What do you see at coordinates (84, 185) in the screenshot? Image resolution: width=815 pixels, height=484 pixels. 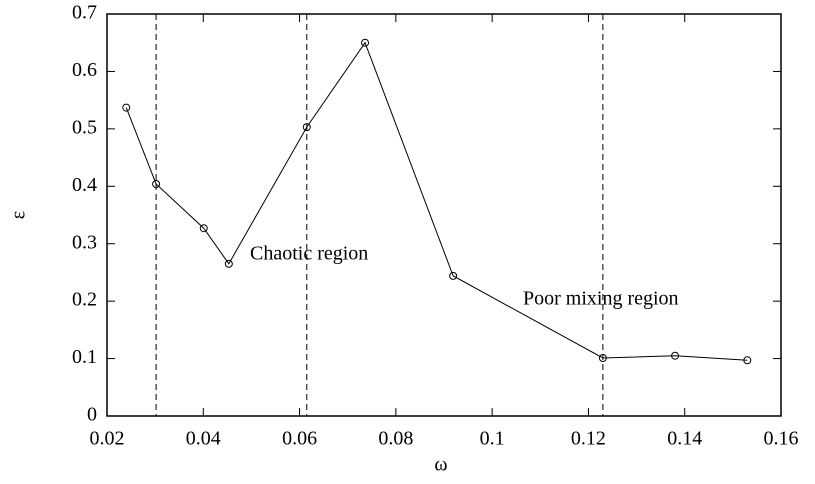 I see `y-tick-label: 0.4` at bounding box center [84, 185].